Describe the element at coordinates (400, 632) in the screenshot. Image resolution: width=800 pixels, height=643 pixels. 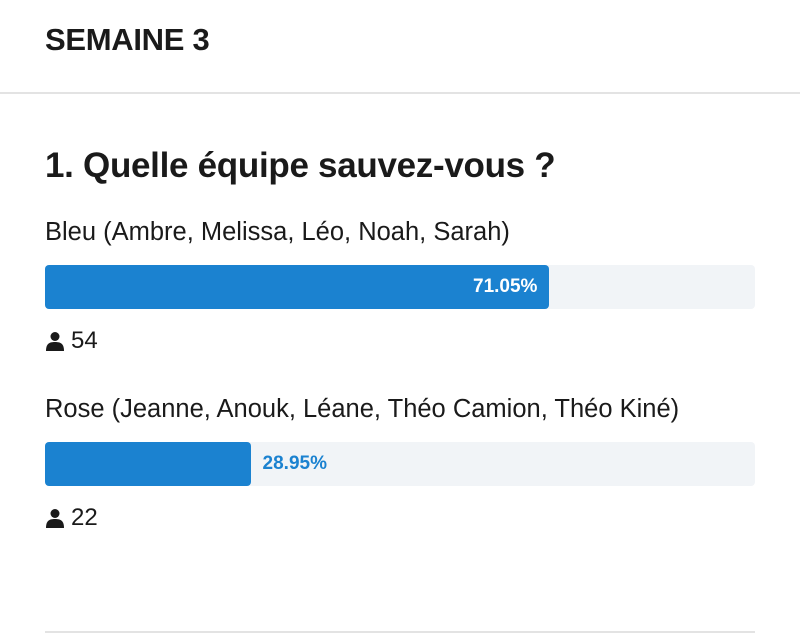
I see `divider` at that location.